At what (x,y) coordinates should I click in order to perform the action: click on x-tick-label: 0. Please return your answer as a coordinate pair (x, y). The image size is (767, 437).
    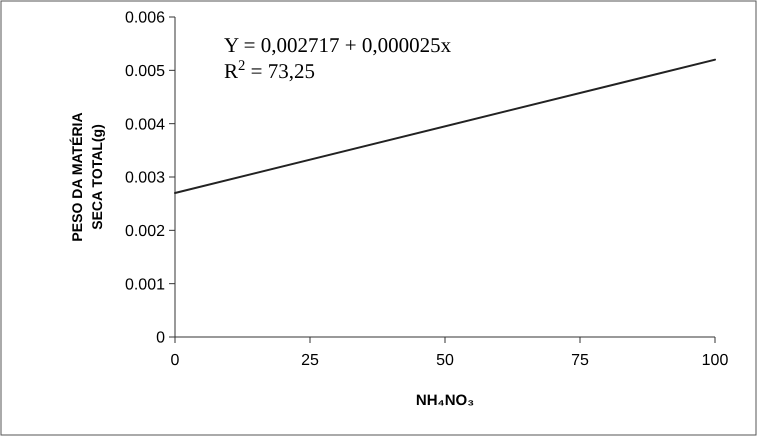
    Looking at the image, I should click on (175, 360).